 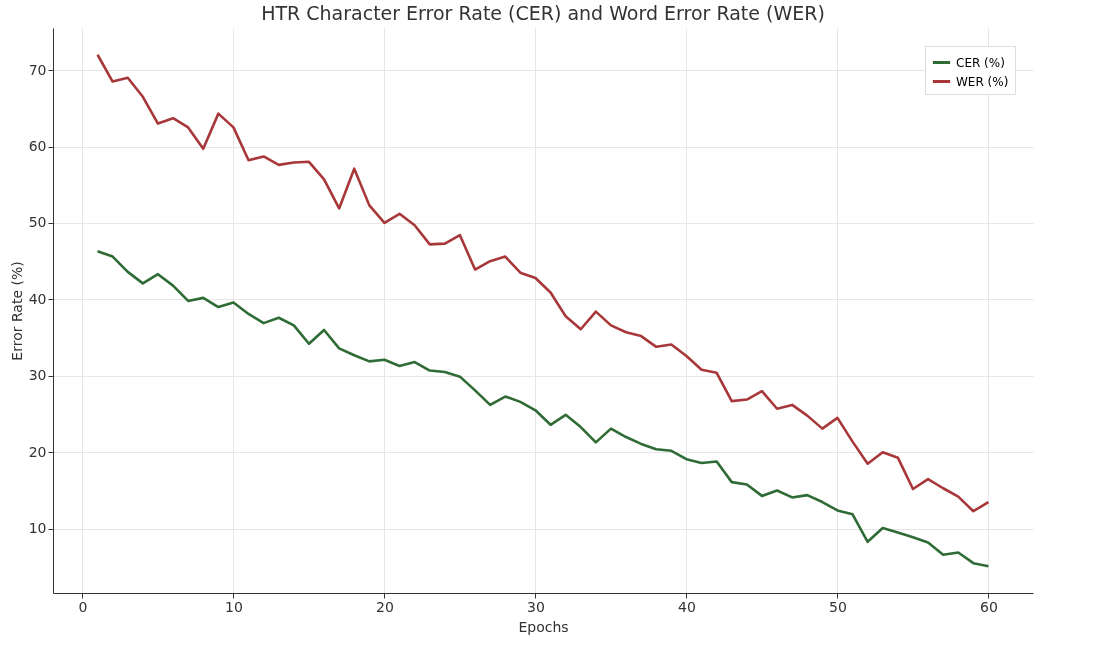 What do you see at coordinates (37, 146) in the screenshot?
I see `y-tick-label: 60` at bounding box center [37, 146].